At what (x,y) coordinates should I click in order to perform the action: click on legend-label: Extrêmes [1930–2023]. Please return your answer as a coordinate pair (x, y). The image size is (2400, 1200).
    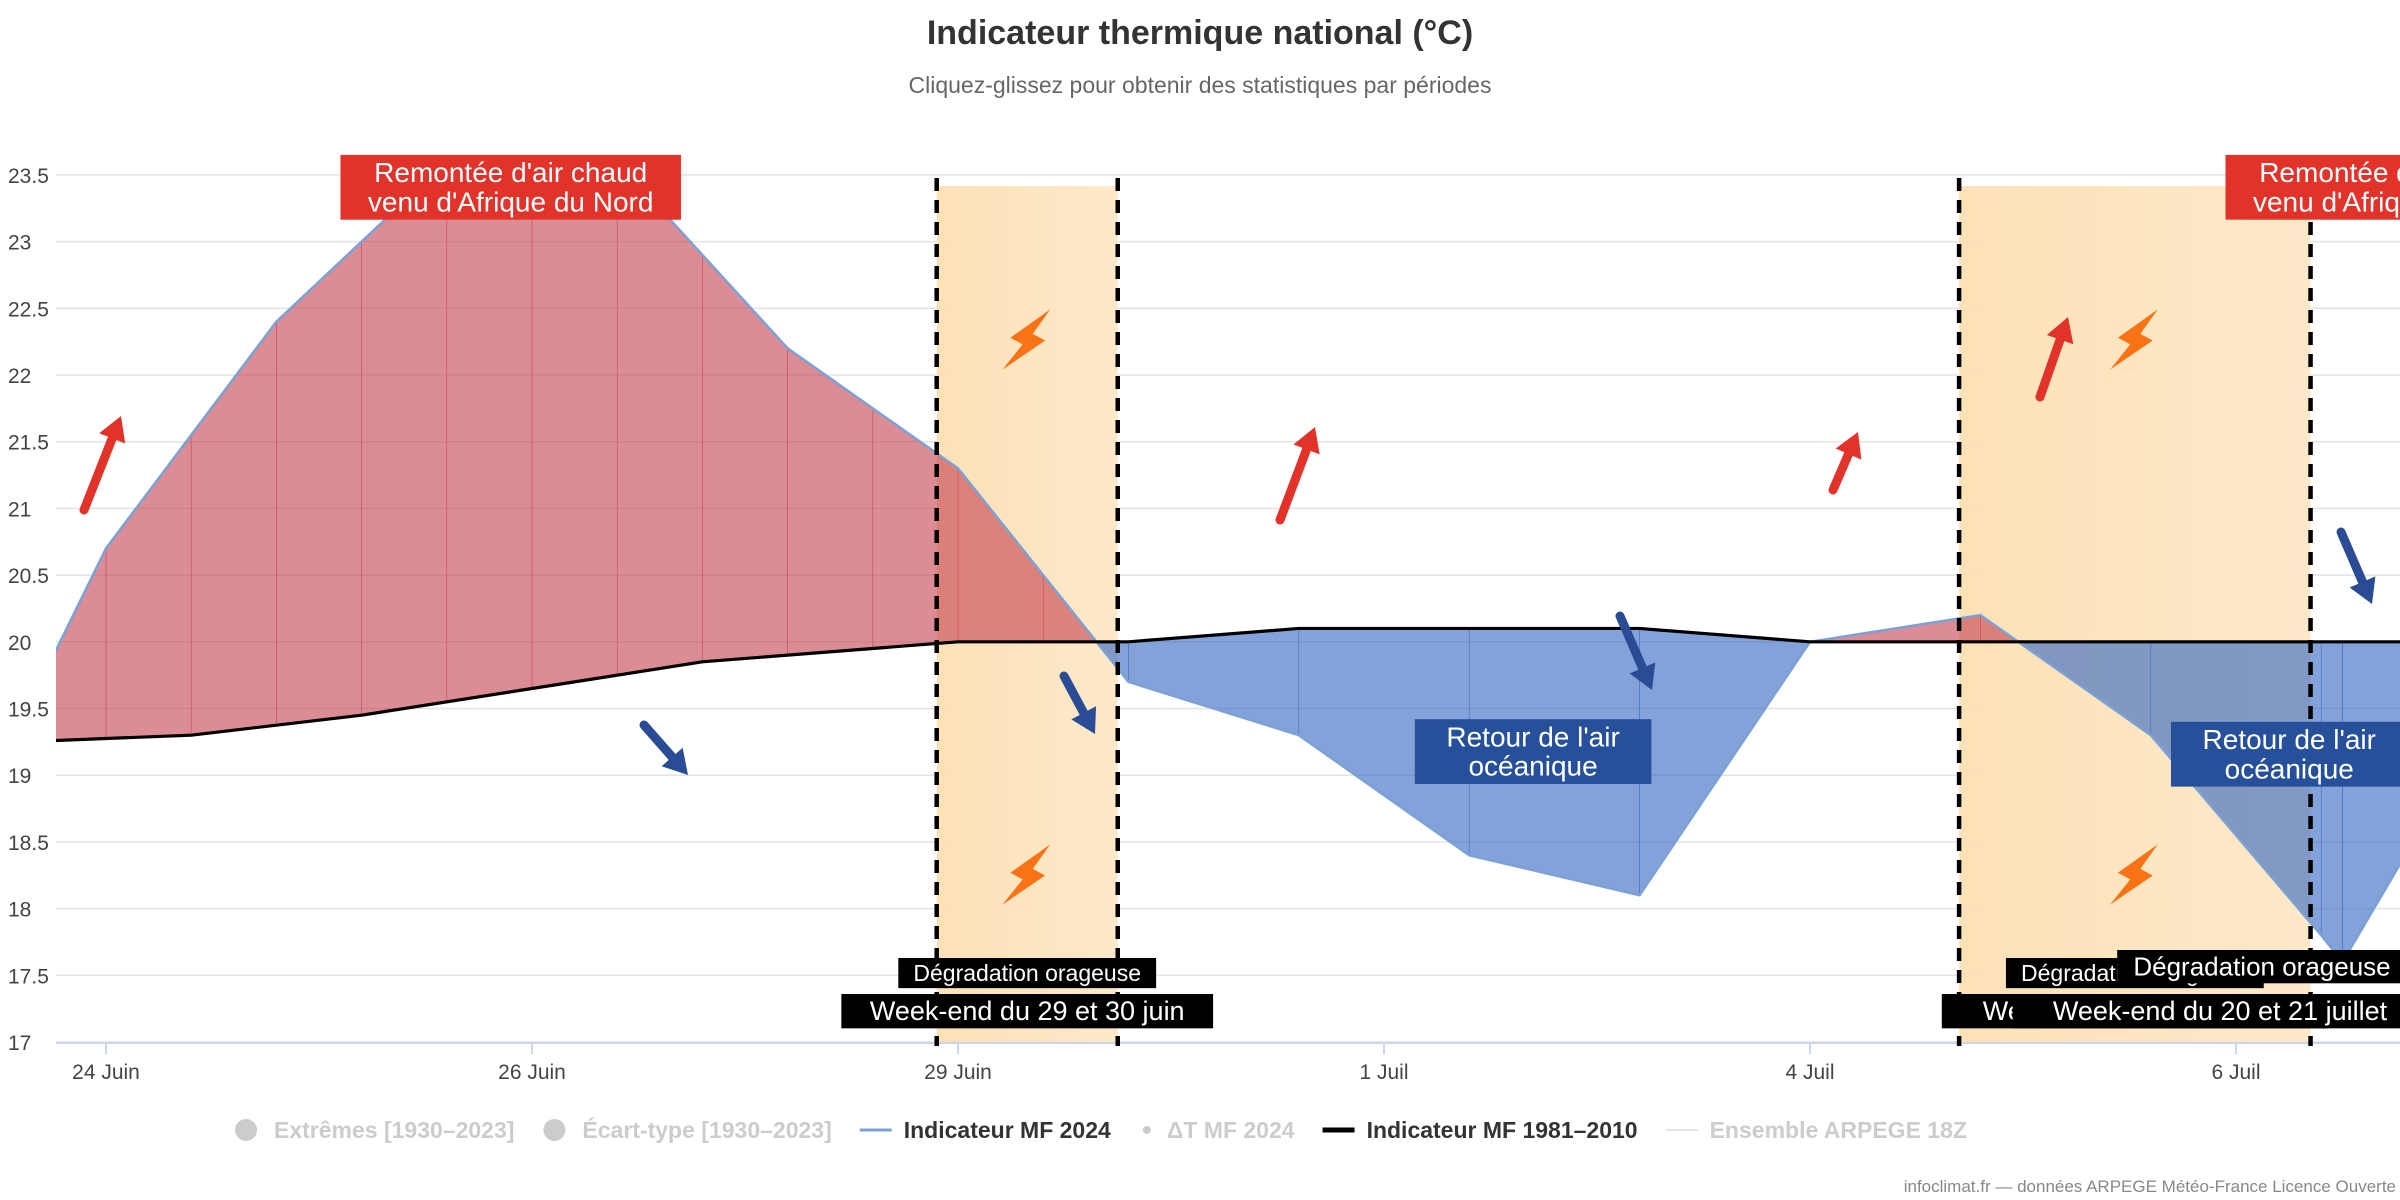
    Looking at the image, I should click on (394, 1130).